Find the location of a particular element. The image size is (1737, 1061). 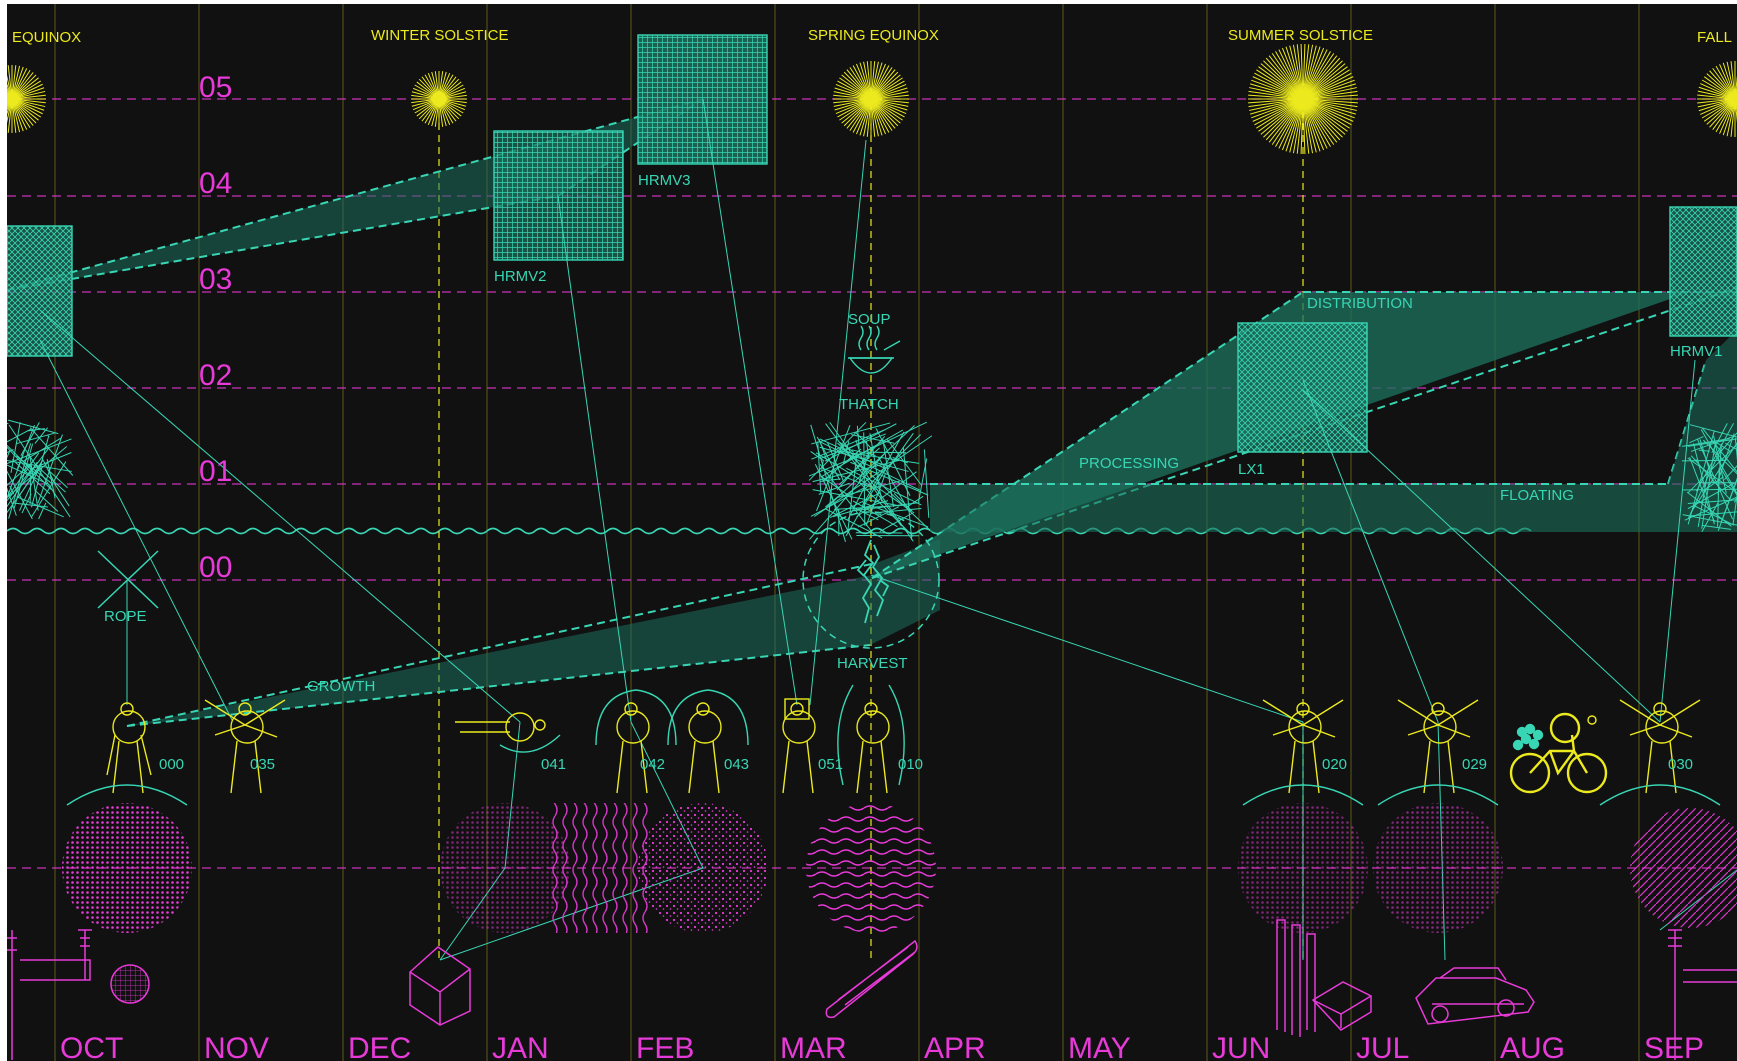

figure-label-051: 051 is located at coordinates (830, 764).